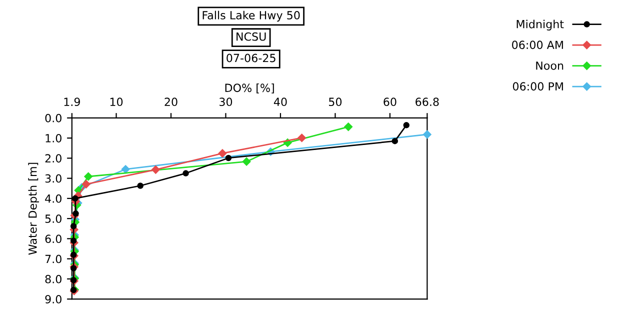 This screenshot has width=620, height=324. Describe the element at coordinates (53, 299) in the screenshot. I see `y-tick-label: 9.0` at that location.